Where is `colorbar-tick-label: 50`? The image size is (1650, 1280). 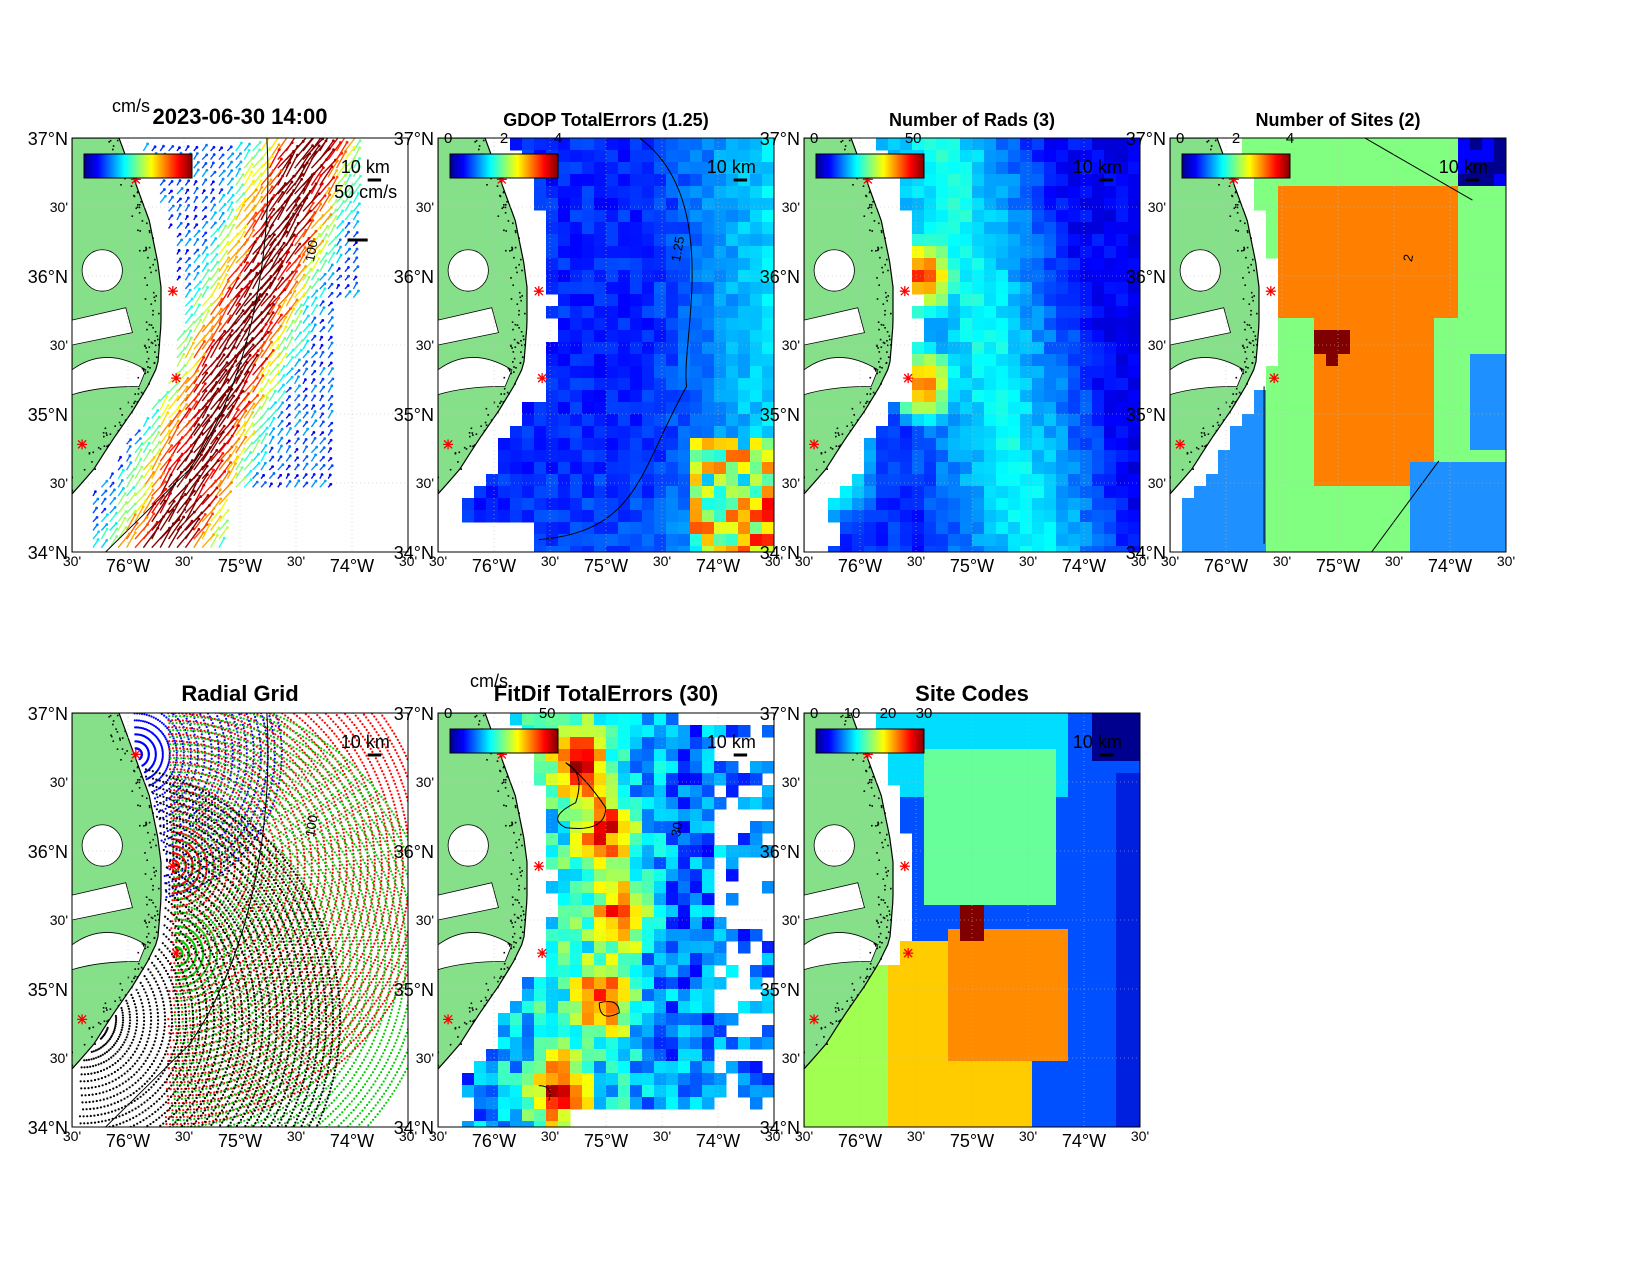 colorbar-tick-label: 50 is located at coordinates (913, 138).